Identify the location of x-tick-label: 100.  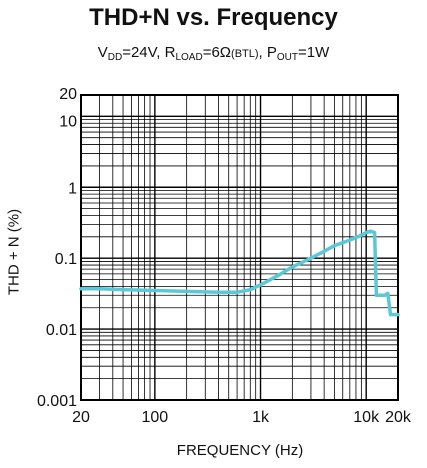
(155, 417).